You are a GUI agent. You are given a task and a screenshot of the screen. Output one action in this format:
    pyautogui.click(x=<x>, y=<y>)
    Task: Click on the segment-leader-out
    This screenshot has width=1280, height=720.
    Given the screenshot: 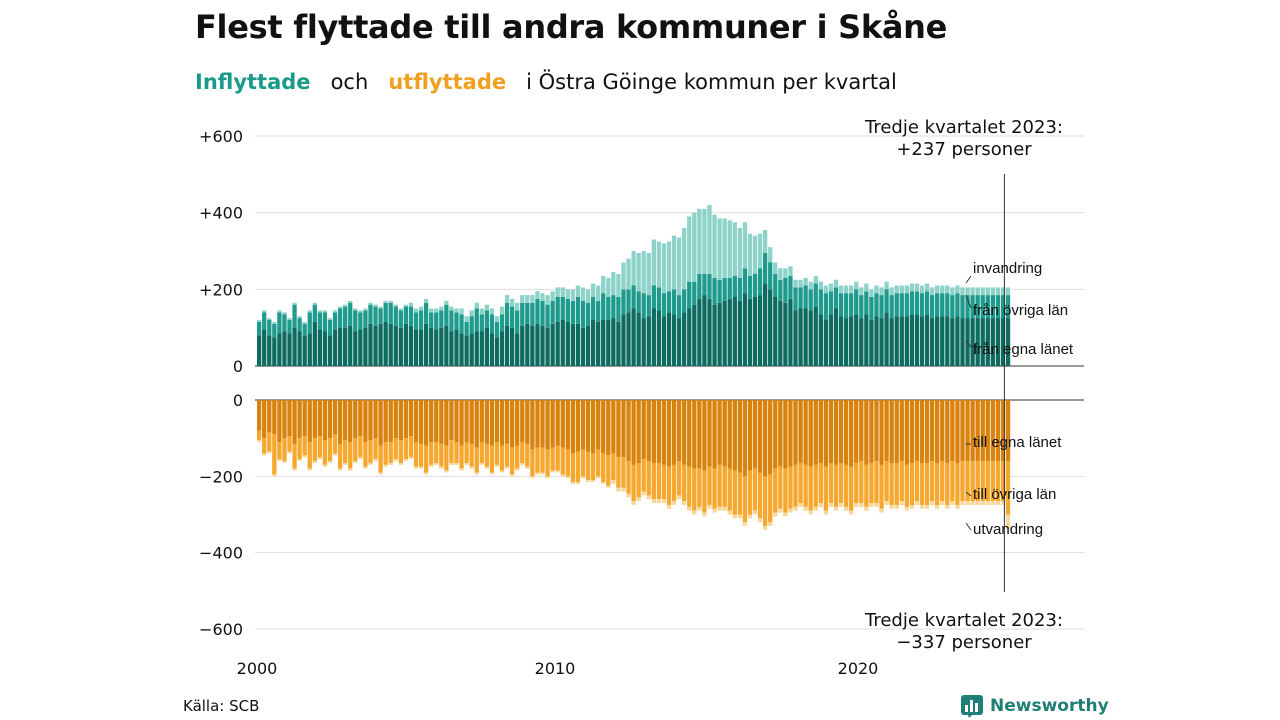 What is the action you would take?
    pyautogui.click(x=968, y=494)
    